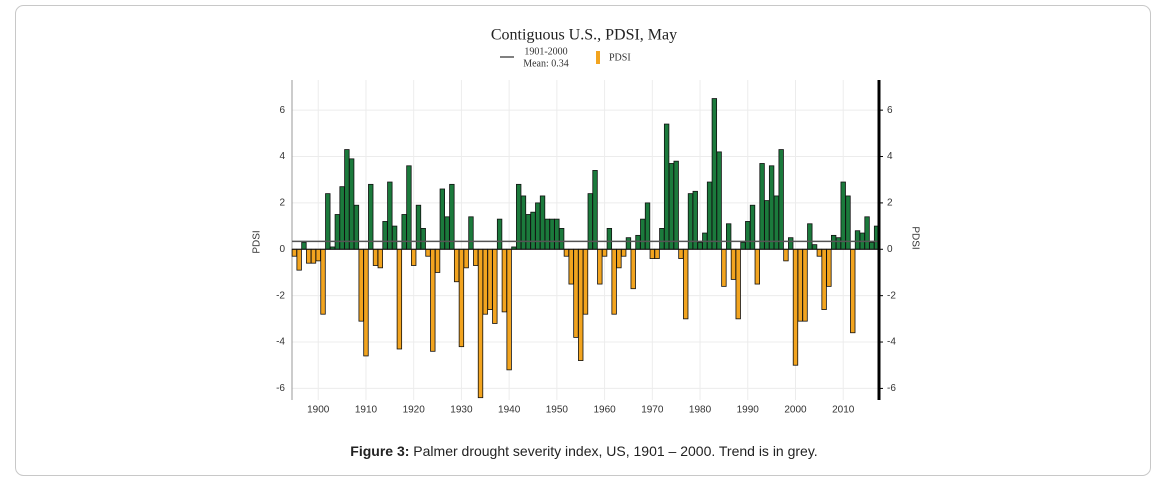  What do you see at coordinates (282, 203) in the screenshot?
I see `y-tick-label: 2` at bounding box center [282, 203].